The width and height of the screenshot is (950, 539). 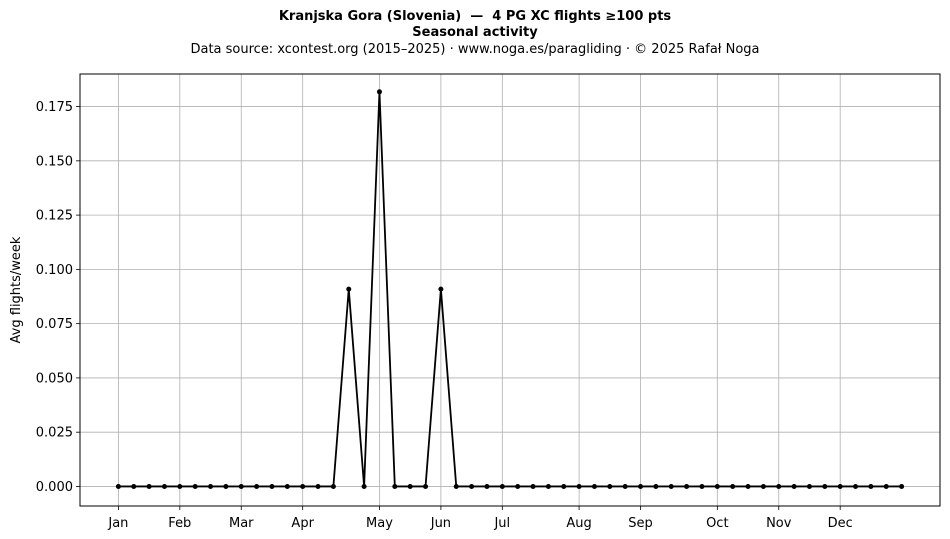 I want to click on chart-subtitle: Seasonal activity, so click(x=475, y=32).